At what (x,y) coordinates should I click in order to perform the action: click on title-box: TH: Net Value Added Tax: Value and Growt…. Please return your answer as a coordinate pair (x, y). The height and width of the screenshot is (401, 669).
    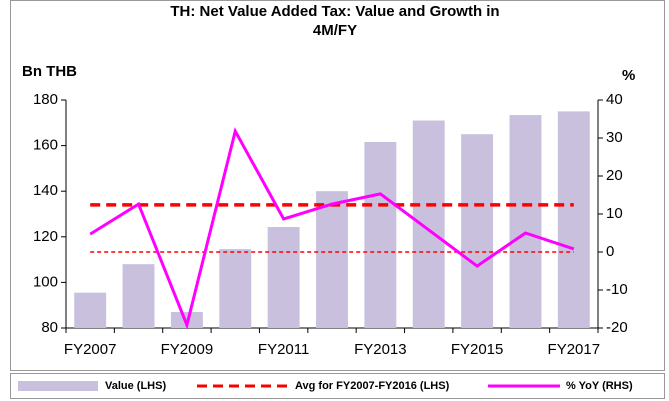
    Looking at the image, I should click on (335, 21).